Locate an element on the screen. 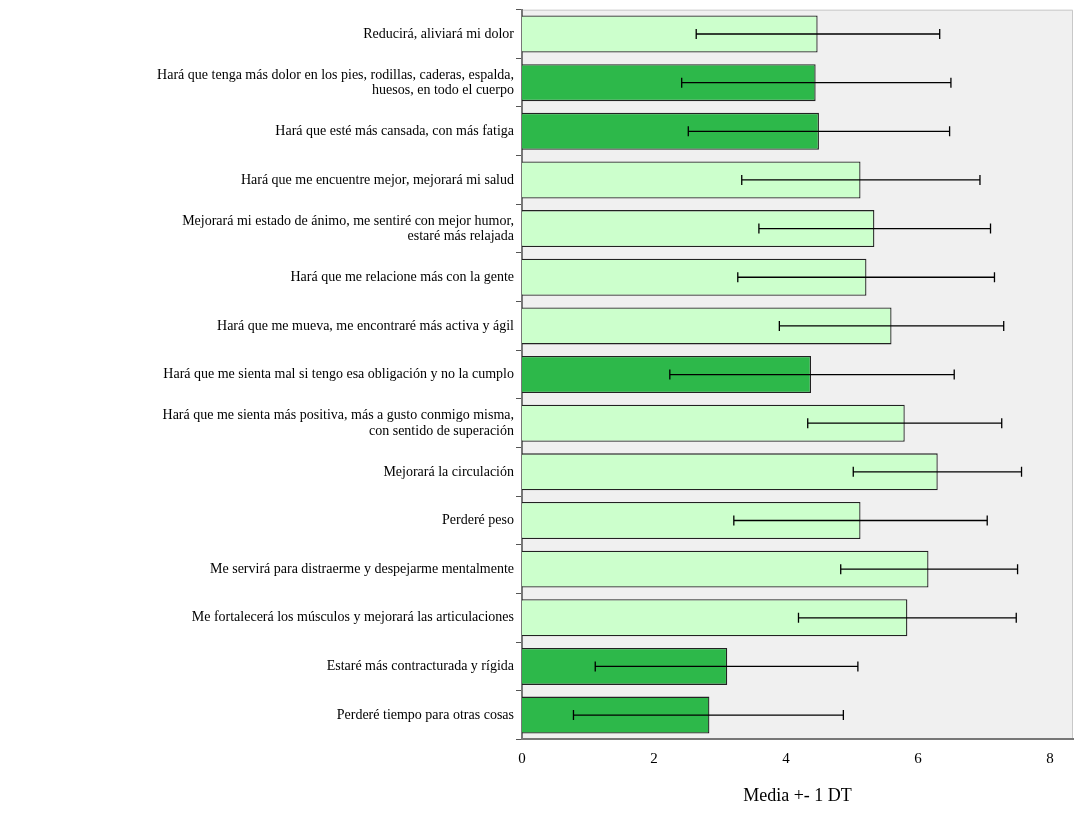  y-tick-label: Hará que esté más cansada, con más fatiga is located at coordinates (395, 130).